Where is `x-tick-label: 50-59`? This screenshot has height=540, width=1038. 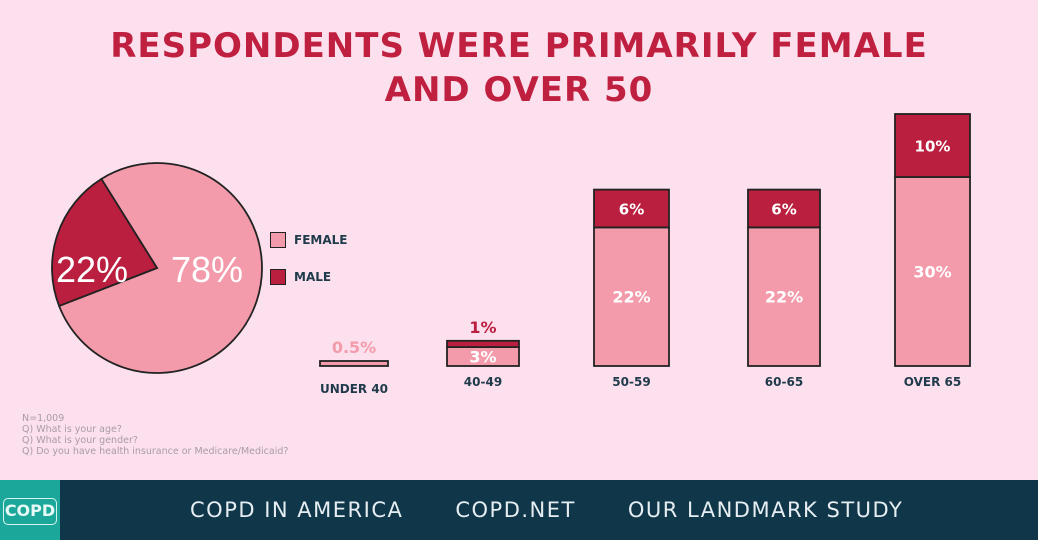 x-tick-label: 50-59 is located at coordinates (631, 382).